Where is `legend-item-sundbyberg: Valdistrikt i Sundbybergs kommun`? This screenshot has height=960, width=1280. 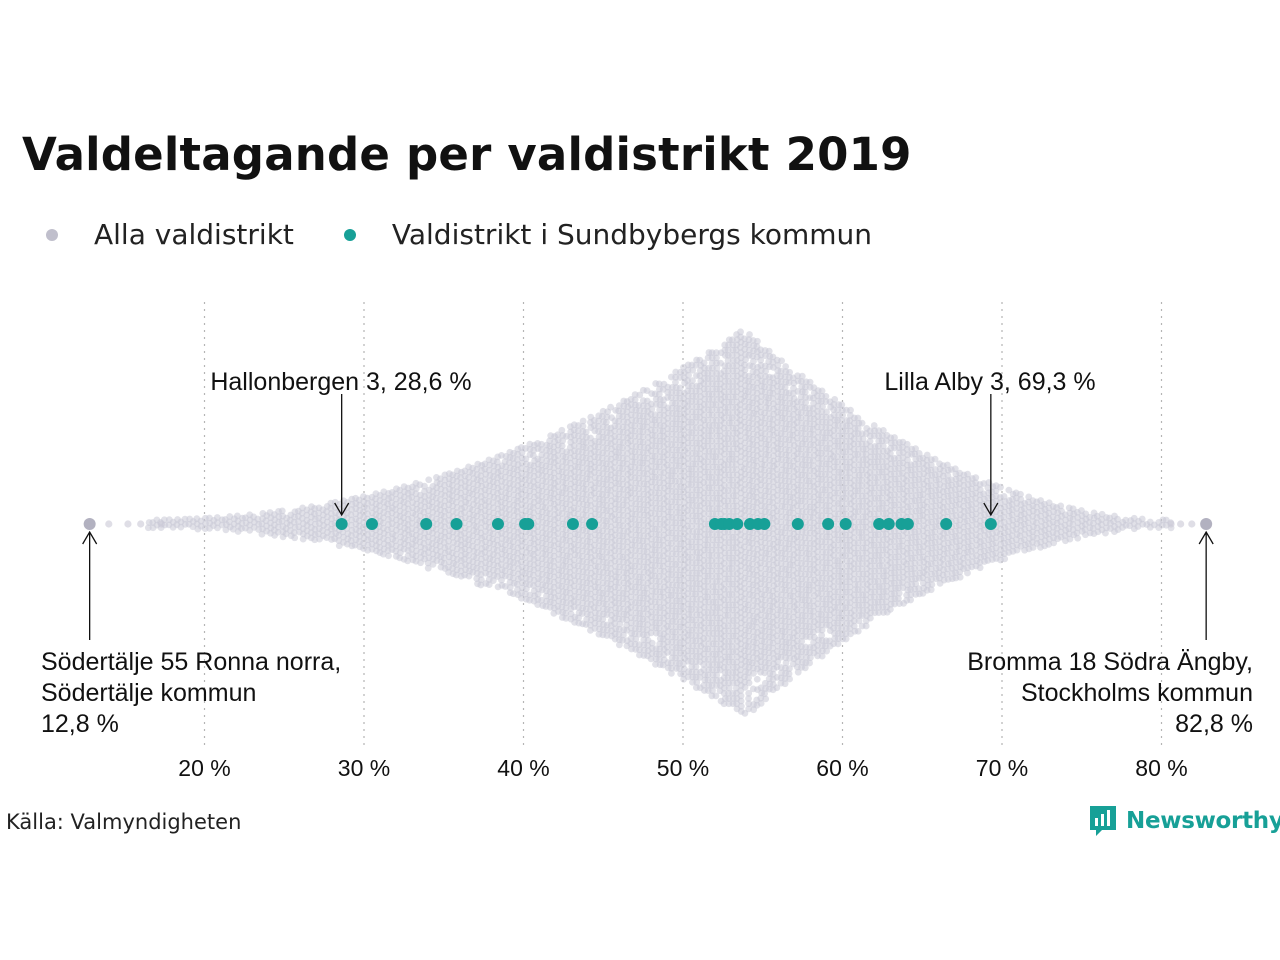
legend-item-sundbyberg: Valdistrikt i Sundbybergs kommun is located at coordinates (605, 234).